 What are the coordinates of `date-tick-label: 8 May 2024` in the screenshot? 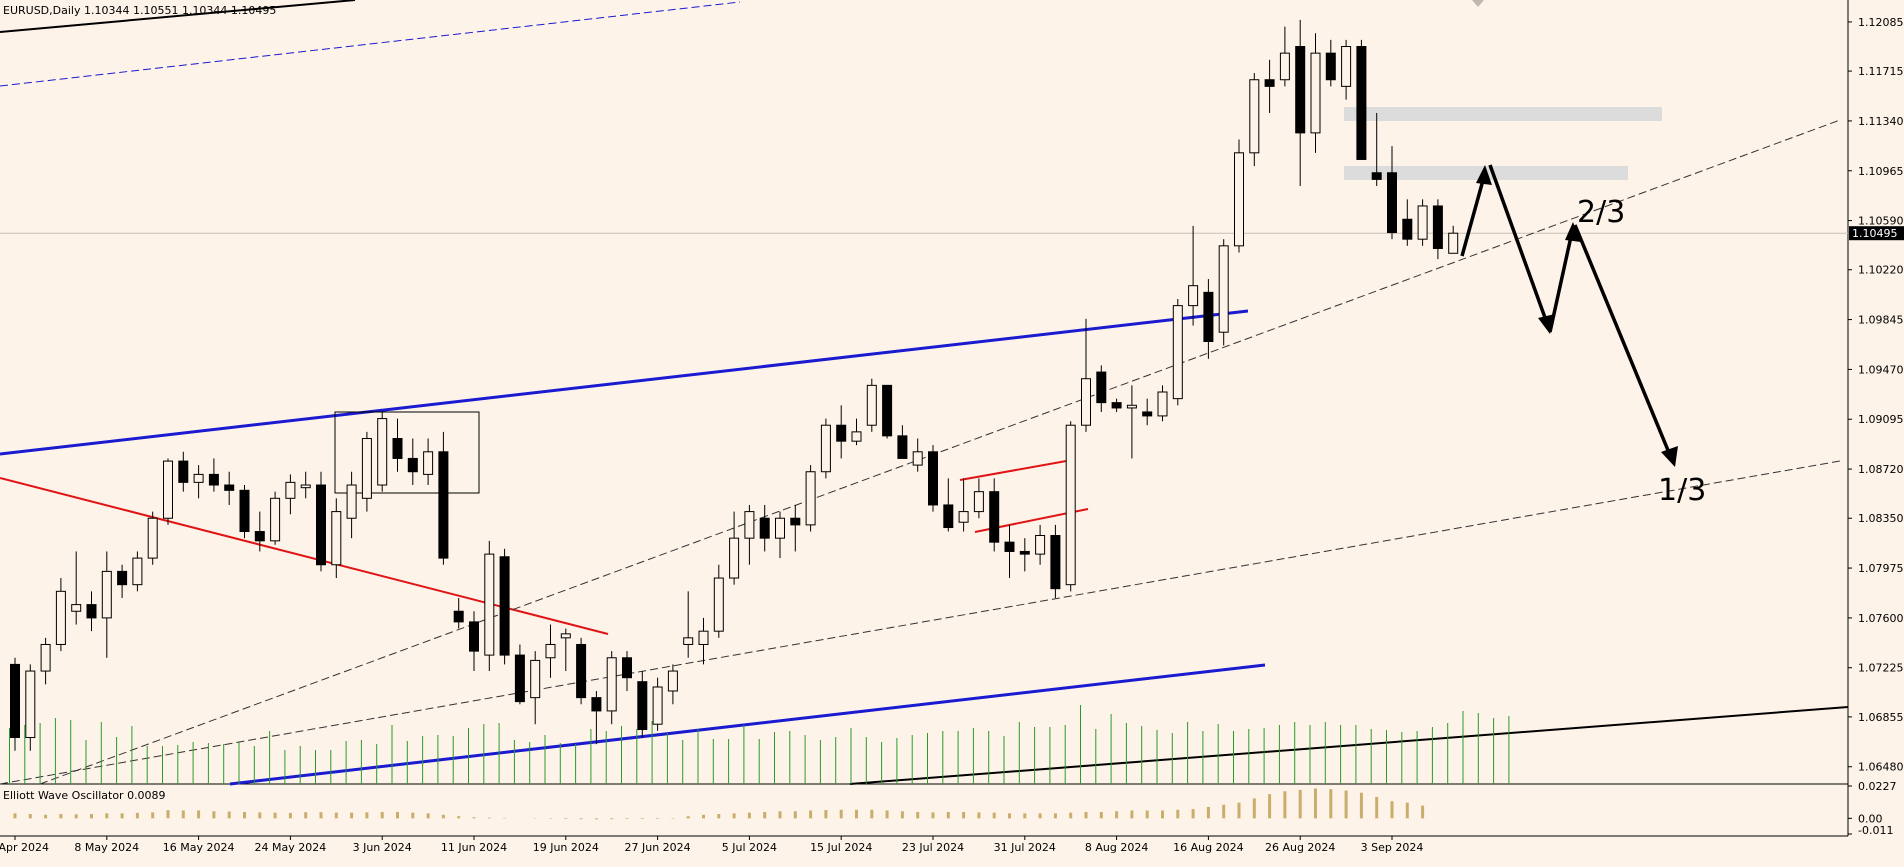 It's located at (106, 847).